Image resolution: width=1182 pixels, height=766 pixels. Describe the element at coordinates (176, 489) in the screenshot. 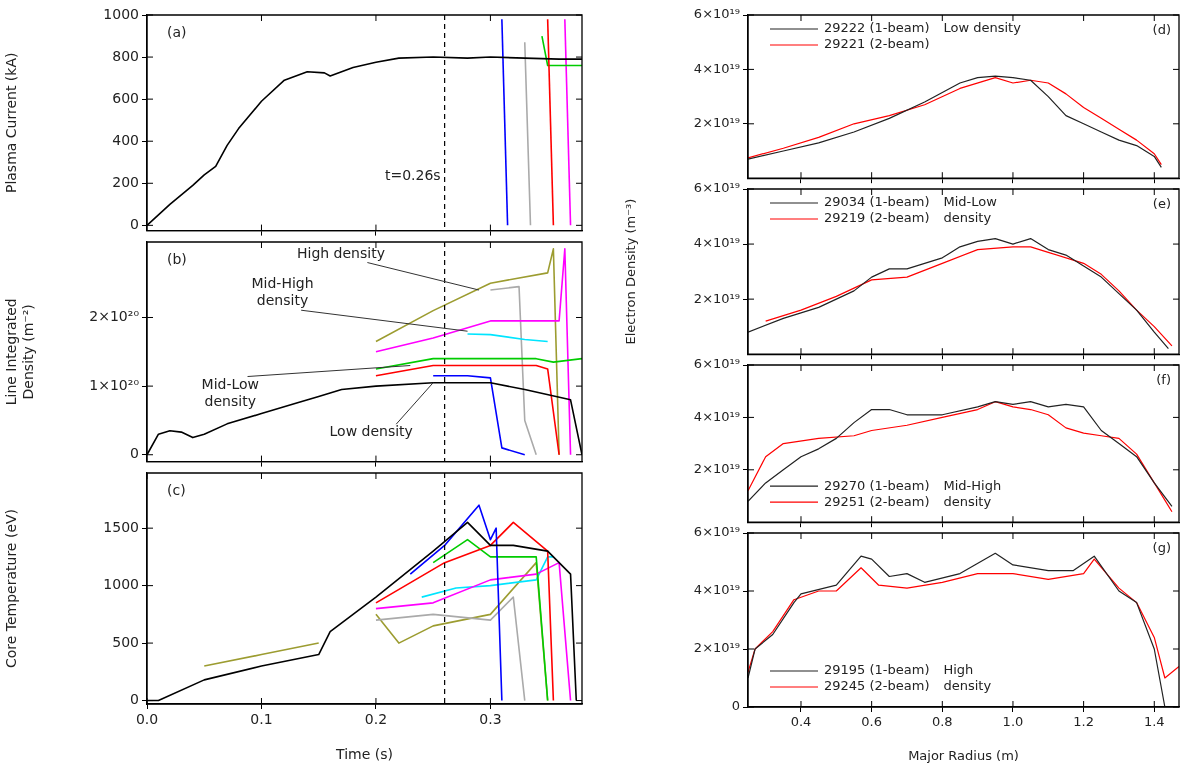

I see `annotation: (c)` at that location.